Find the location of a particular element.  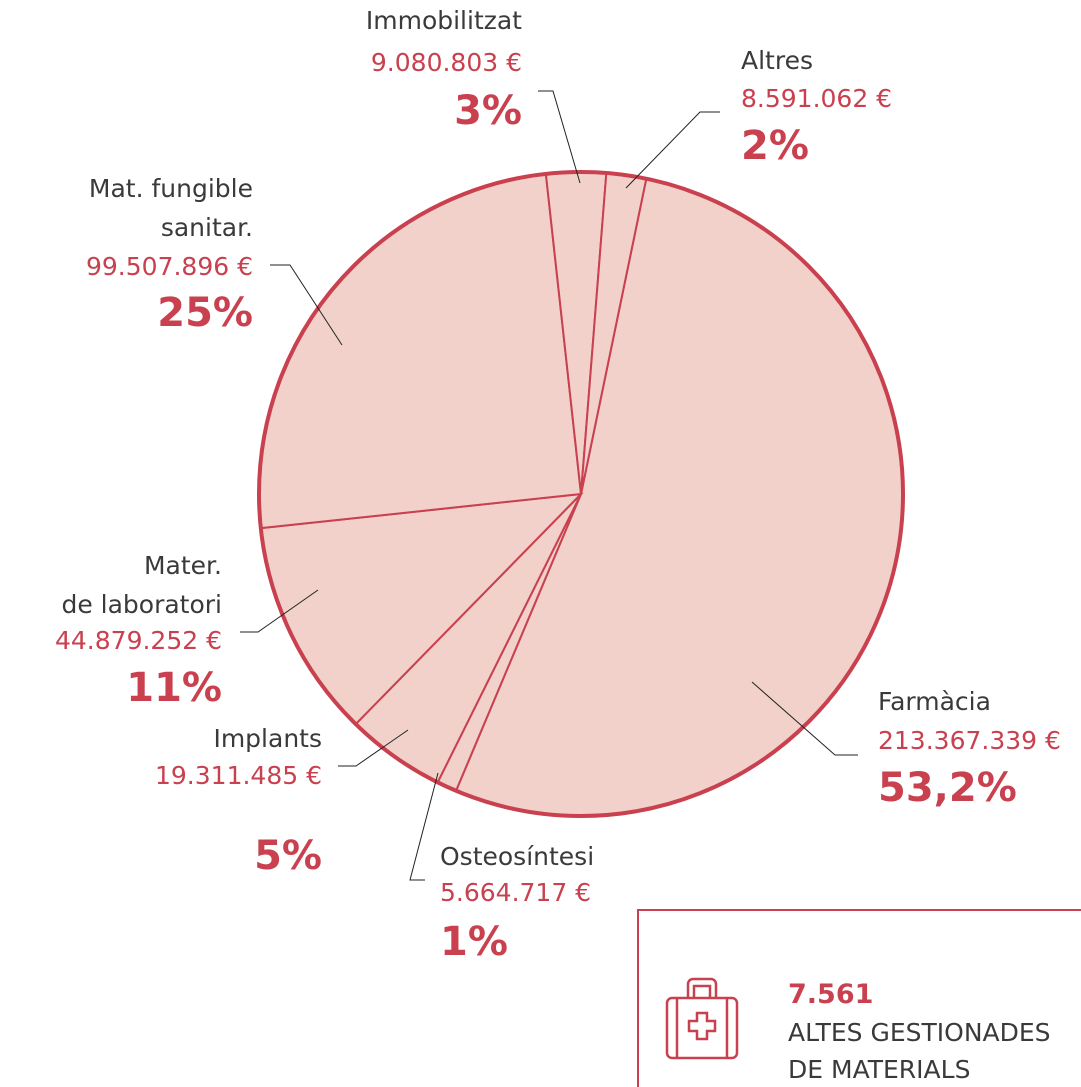

info-box: 7.561 ALTES GESTIONADES DE MATERIALS is located at coordinates (859, 998).